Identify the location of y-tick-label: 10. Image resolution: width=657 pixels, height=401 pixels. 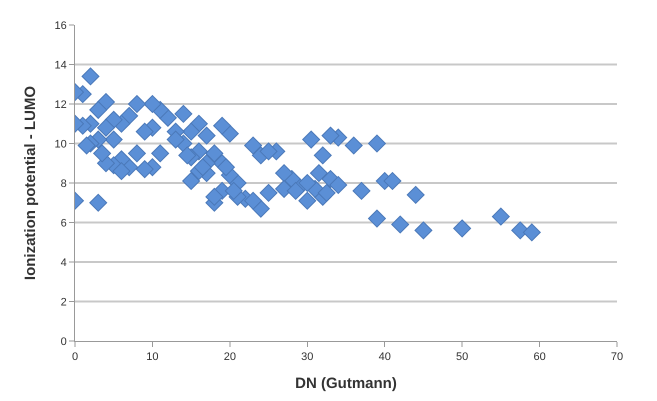
(60, 144).